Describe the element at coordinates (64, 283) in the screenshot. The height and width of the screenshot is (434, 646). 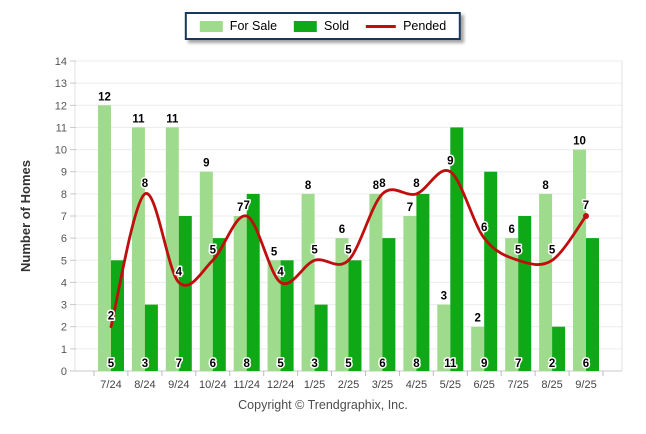
I see `y-tick-label: 4` at that location.